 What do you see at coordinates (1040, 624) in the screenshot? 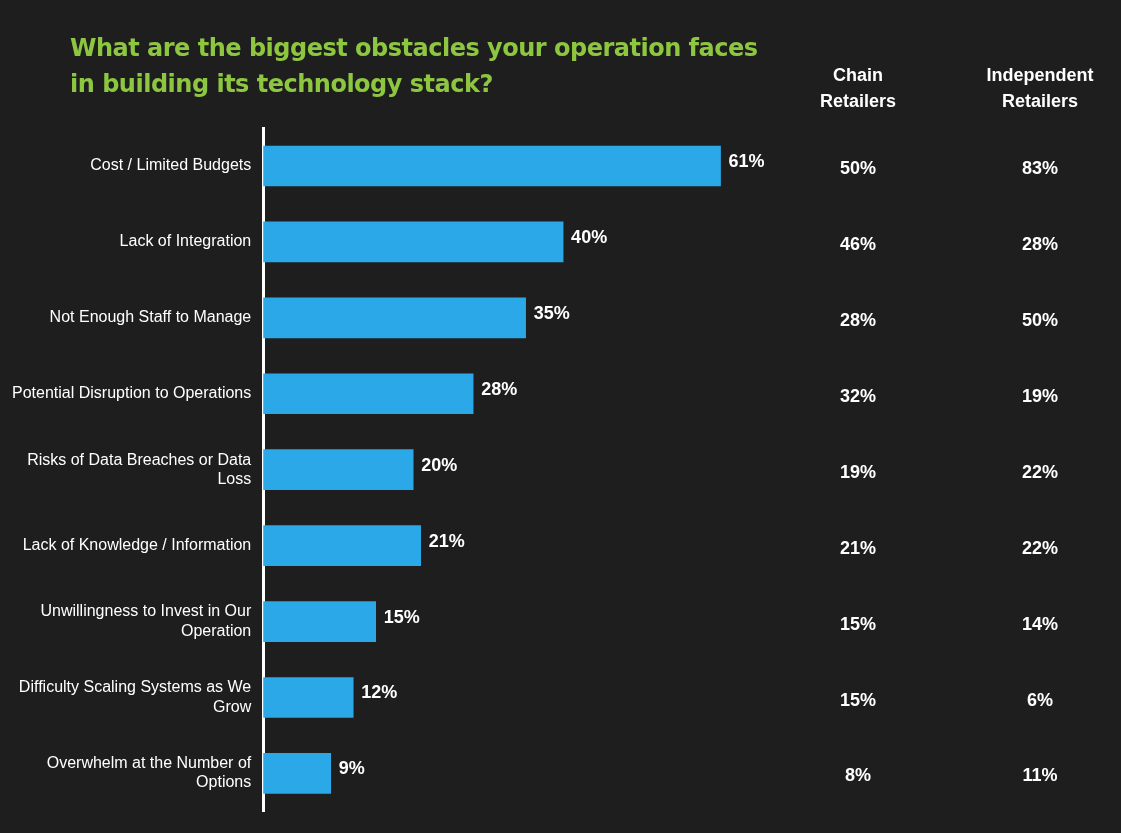
I see `data-label: 14%` at bounding box center [1040, 624].